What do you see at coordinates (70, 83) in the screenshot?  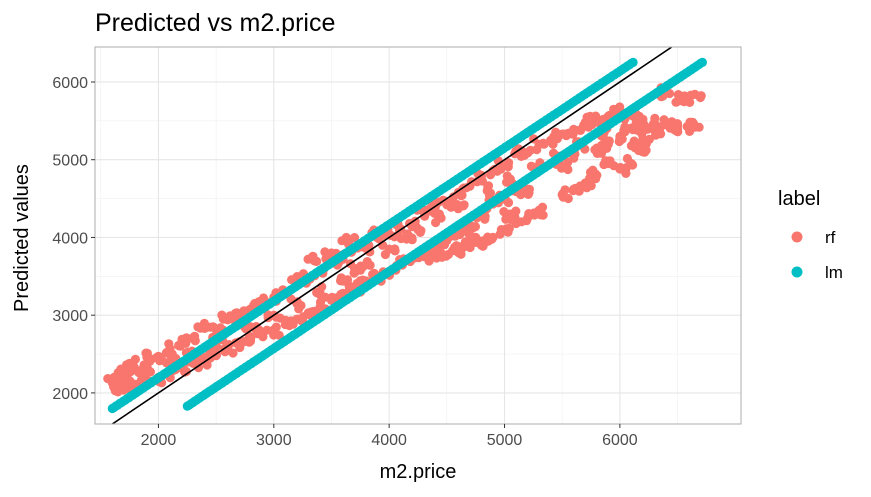 I see `y-tick-label-6000: 6000` at bounding box center [70, 83].